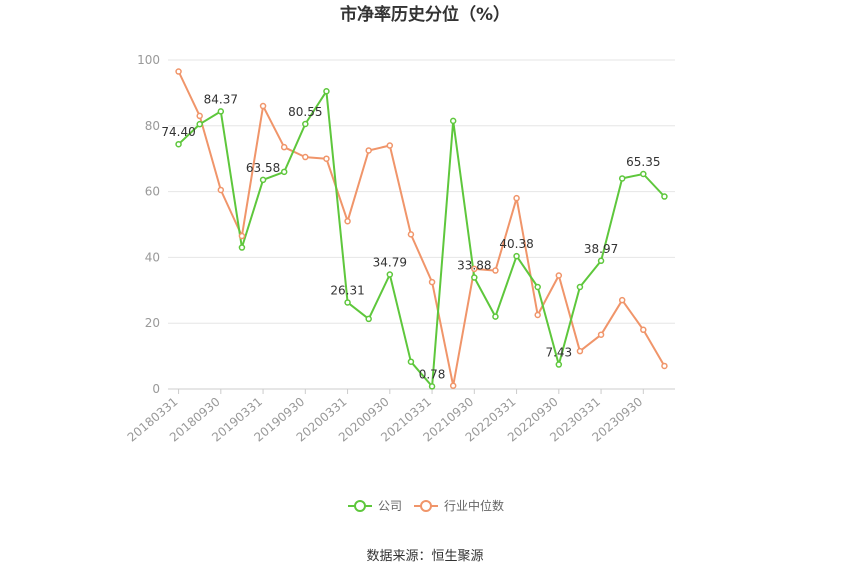  Describe the element at coordinates (221, 99) in the screenshot. I see `data-label: 84.37` at that location.